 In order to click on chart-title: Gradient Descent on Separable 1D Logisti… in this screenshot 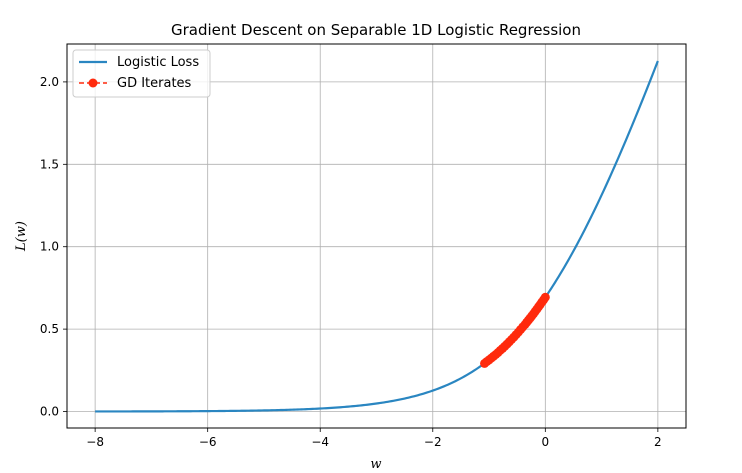, I will do `click(376, 30)`.